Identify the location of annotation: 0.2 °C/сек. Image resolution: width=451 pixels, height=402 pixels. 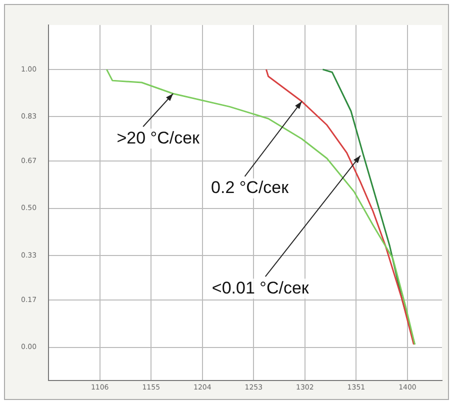
(250, 188).